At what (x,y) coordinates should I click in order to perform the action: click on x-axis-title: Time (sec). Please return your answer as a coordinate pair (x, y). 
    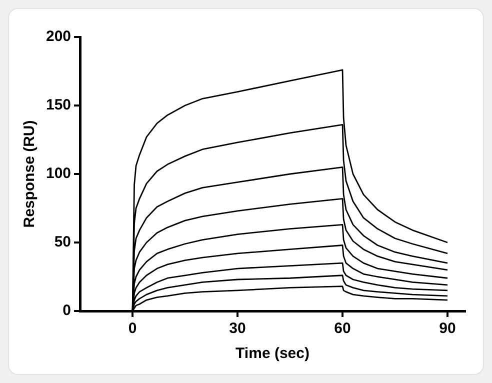
    Looking at the image, I should click on (273, 353).